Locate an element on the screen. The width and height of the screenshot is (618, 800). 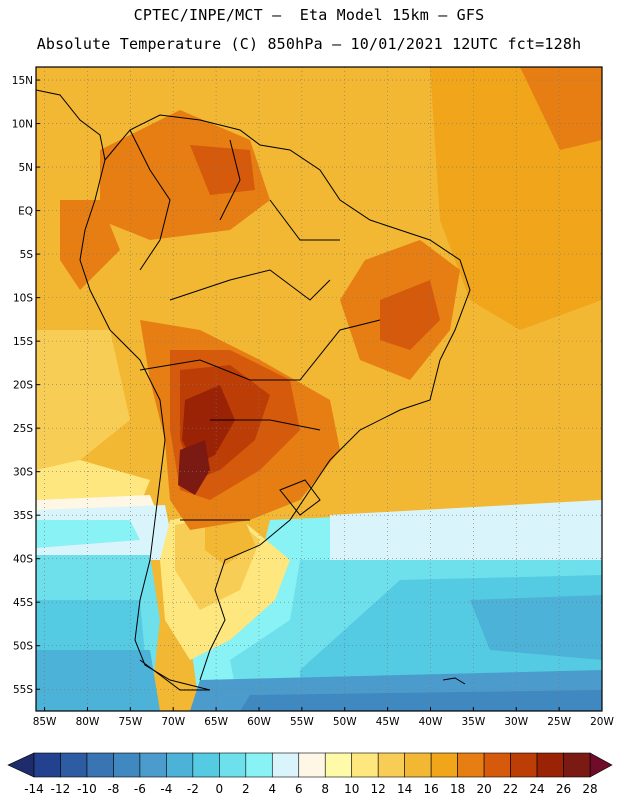
colorbar-label: 26 is located at coordinates (563, 789).